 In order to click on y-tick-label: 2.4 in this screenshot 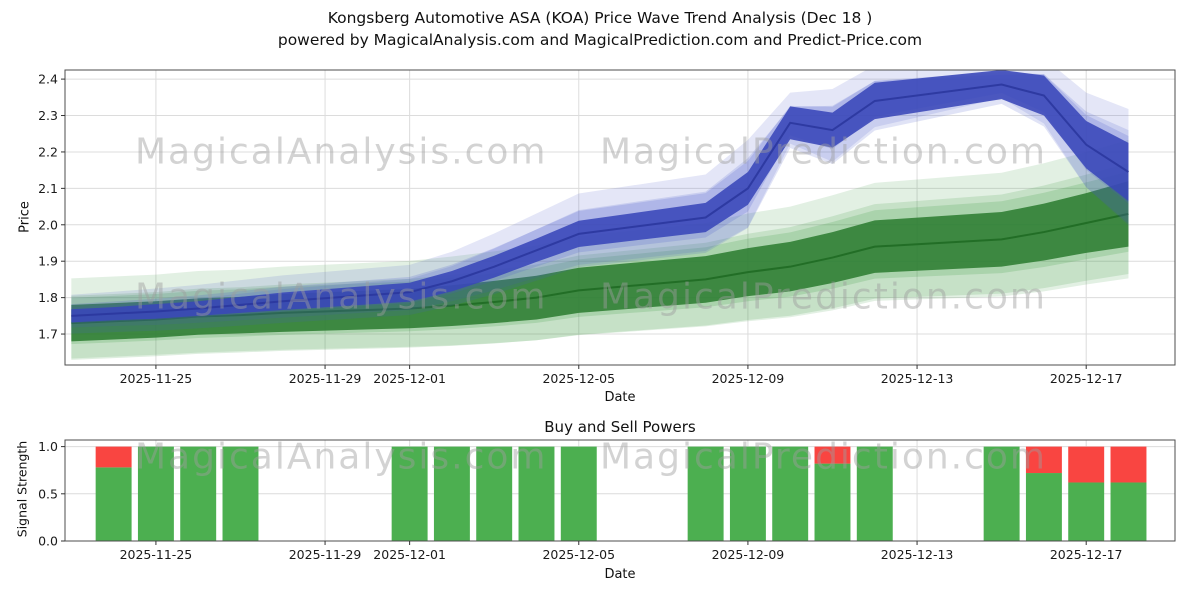, I will do `click(48, 79)`.